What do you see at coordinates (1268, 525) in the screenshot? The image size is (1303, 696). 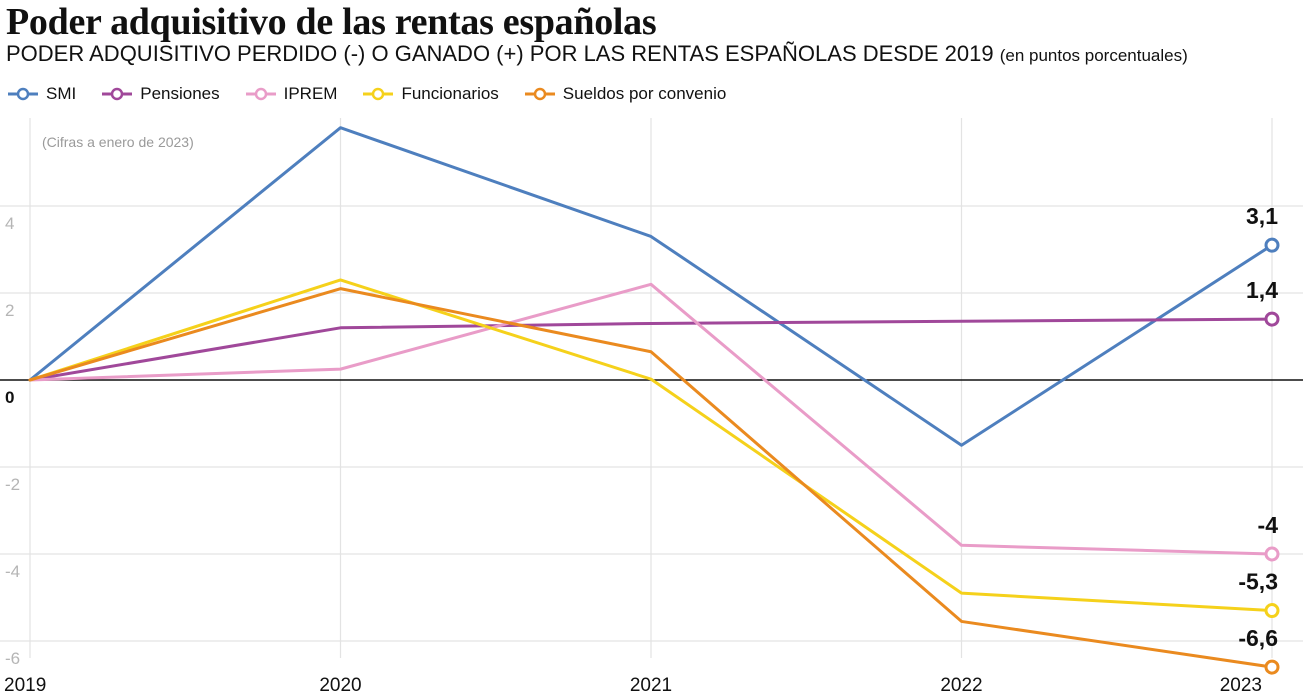 I see `end-value-label: -4` at bounding box center [1268, 525].